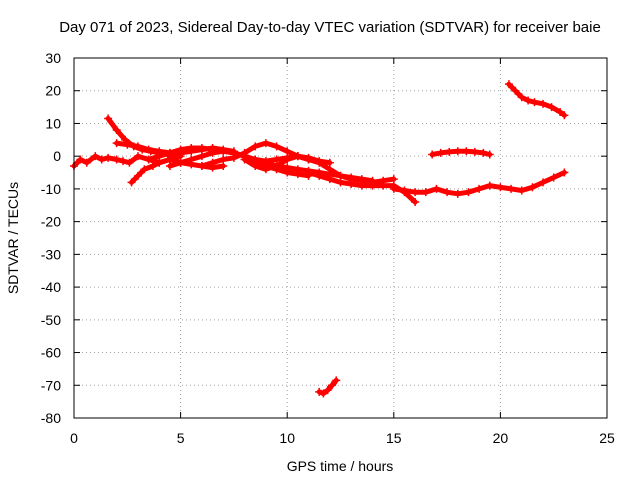 The width and height of the screenshot is (640, 480). What do you see at coordinates (51, 320) in the screenshot?
I see `y-tick-label: -50` at bounding box center [51, 320].